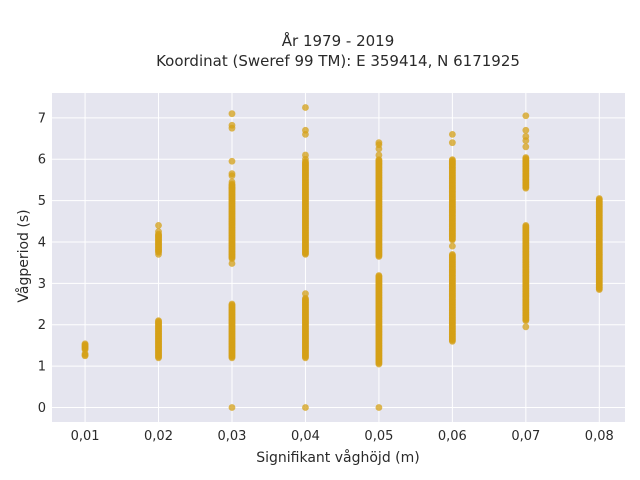  I want to click on x-tick-label: 0,04, so click(305, 436).